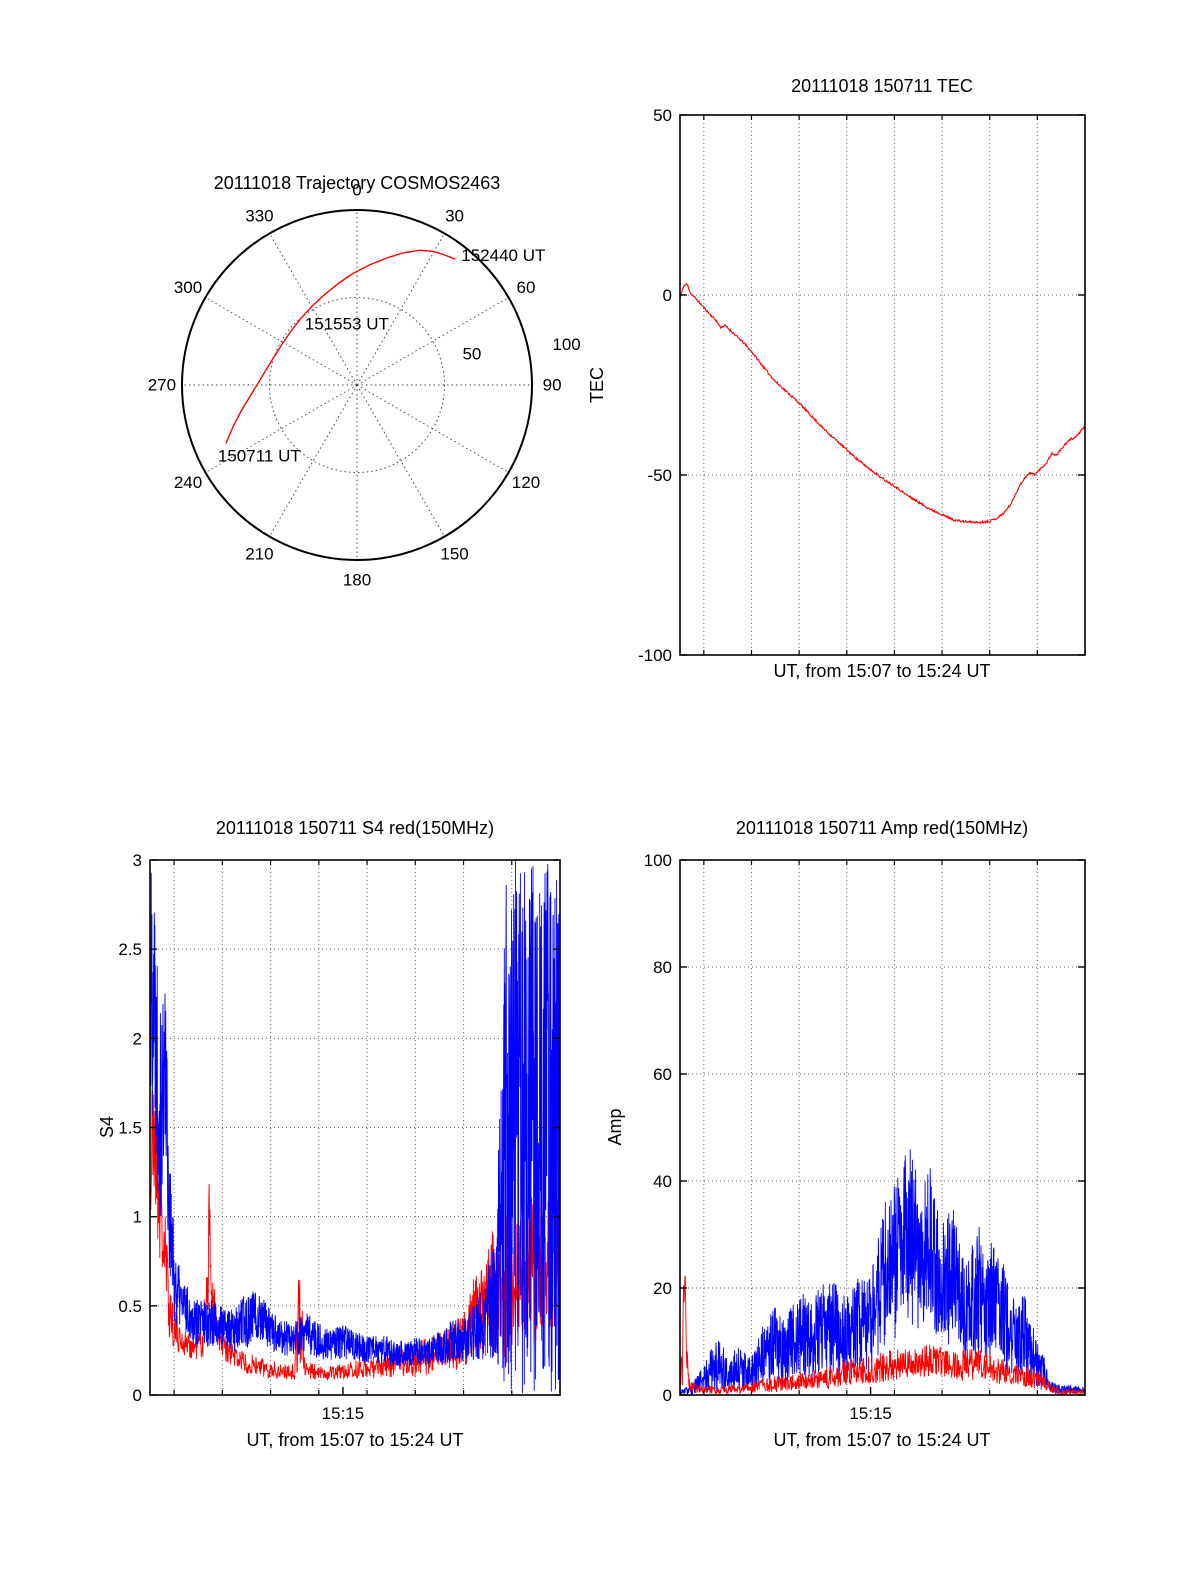 This screenshot has width=1200, height=1575. I want to click on radial-tick-label: 100, so click(566, 344).